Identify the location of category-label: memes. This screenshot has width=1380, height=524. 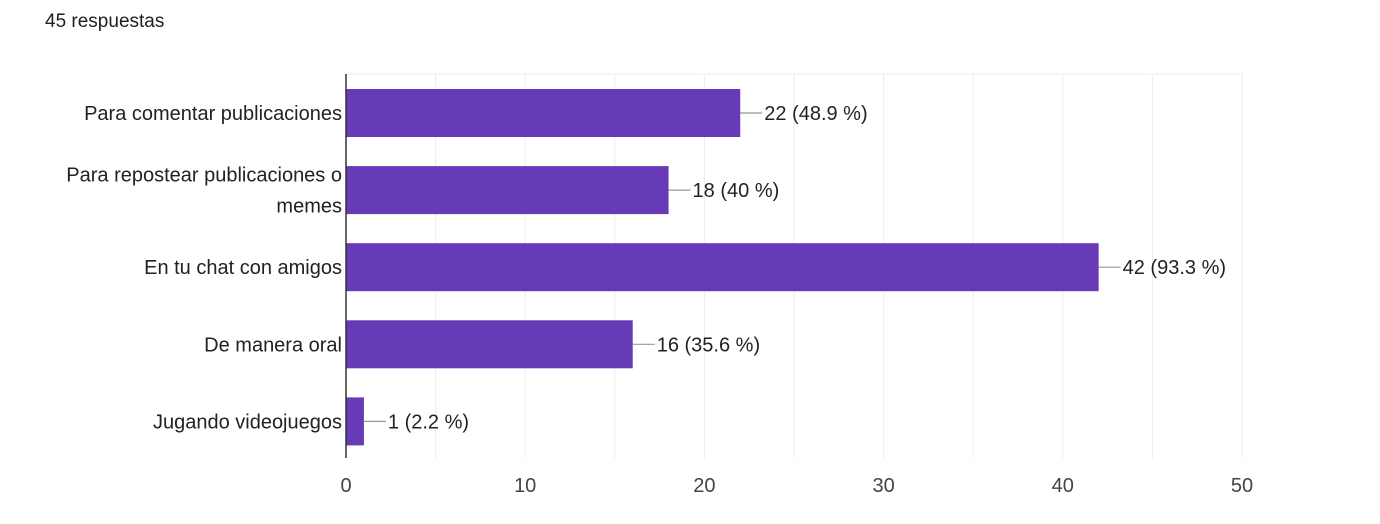
(309, 207).